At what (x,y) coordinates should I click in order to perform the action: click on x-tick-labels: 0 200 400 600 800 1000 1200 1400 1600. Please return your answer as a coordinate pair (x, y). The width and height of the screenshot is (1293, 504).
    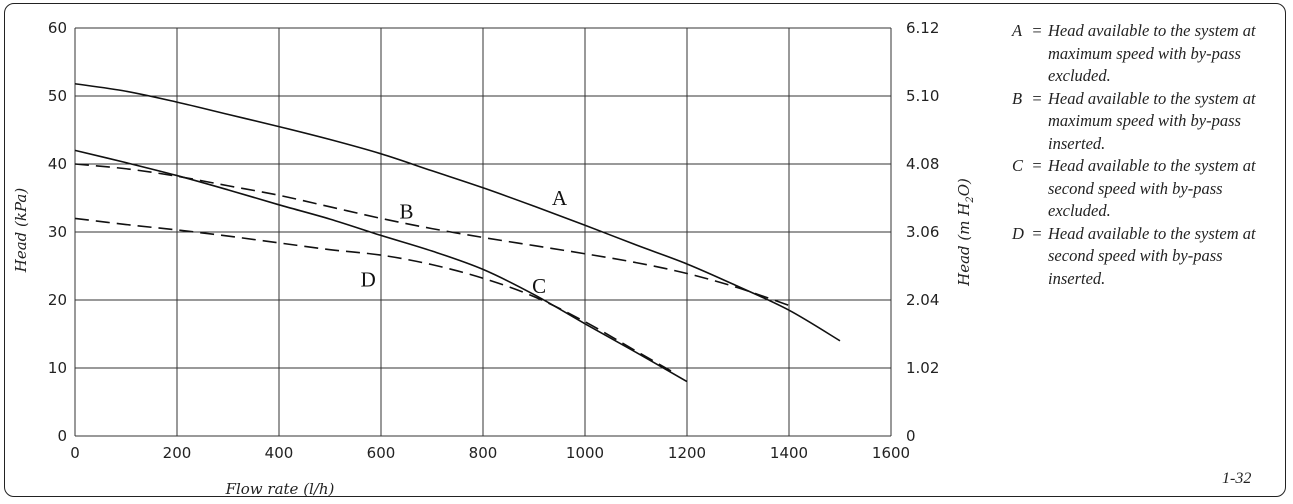
    Looking at the image, I should click on (490, 453).